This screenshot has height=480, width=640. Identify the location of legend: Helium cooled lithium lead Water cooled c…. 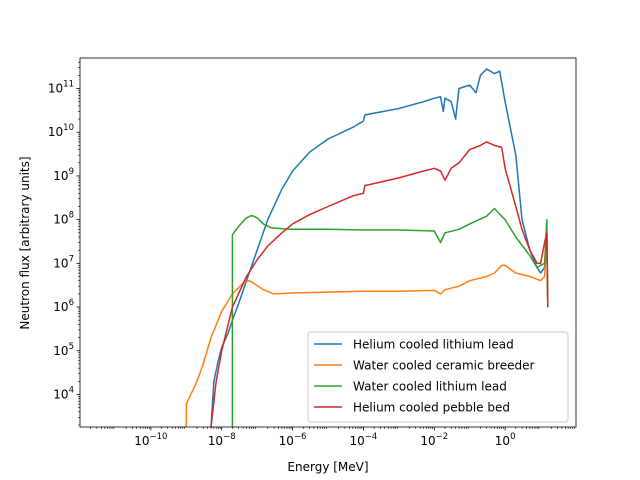
(438, 377).